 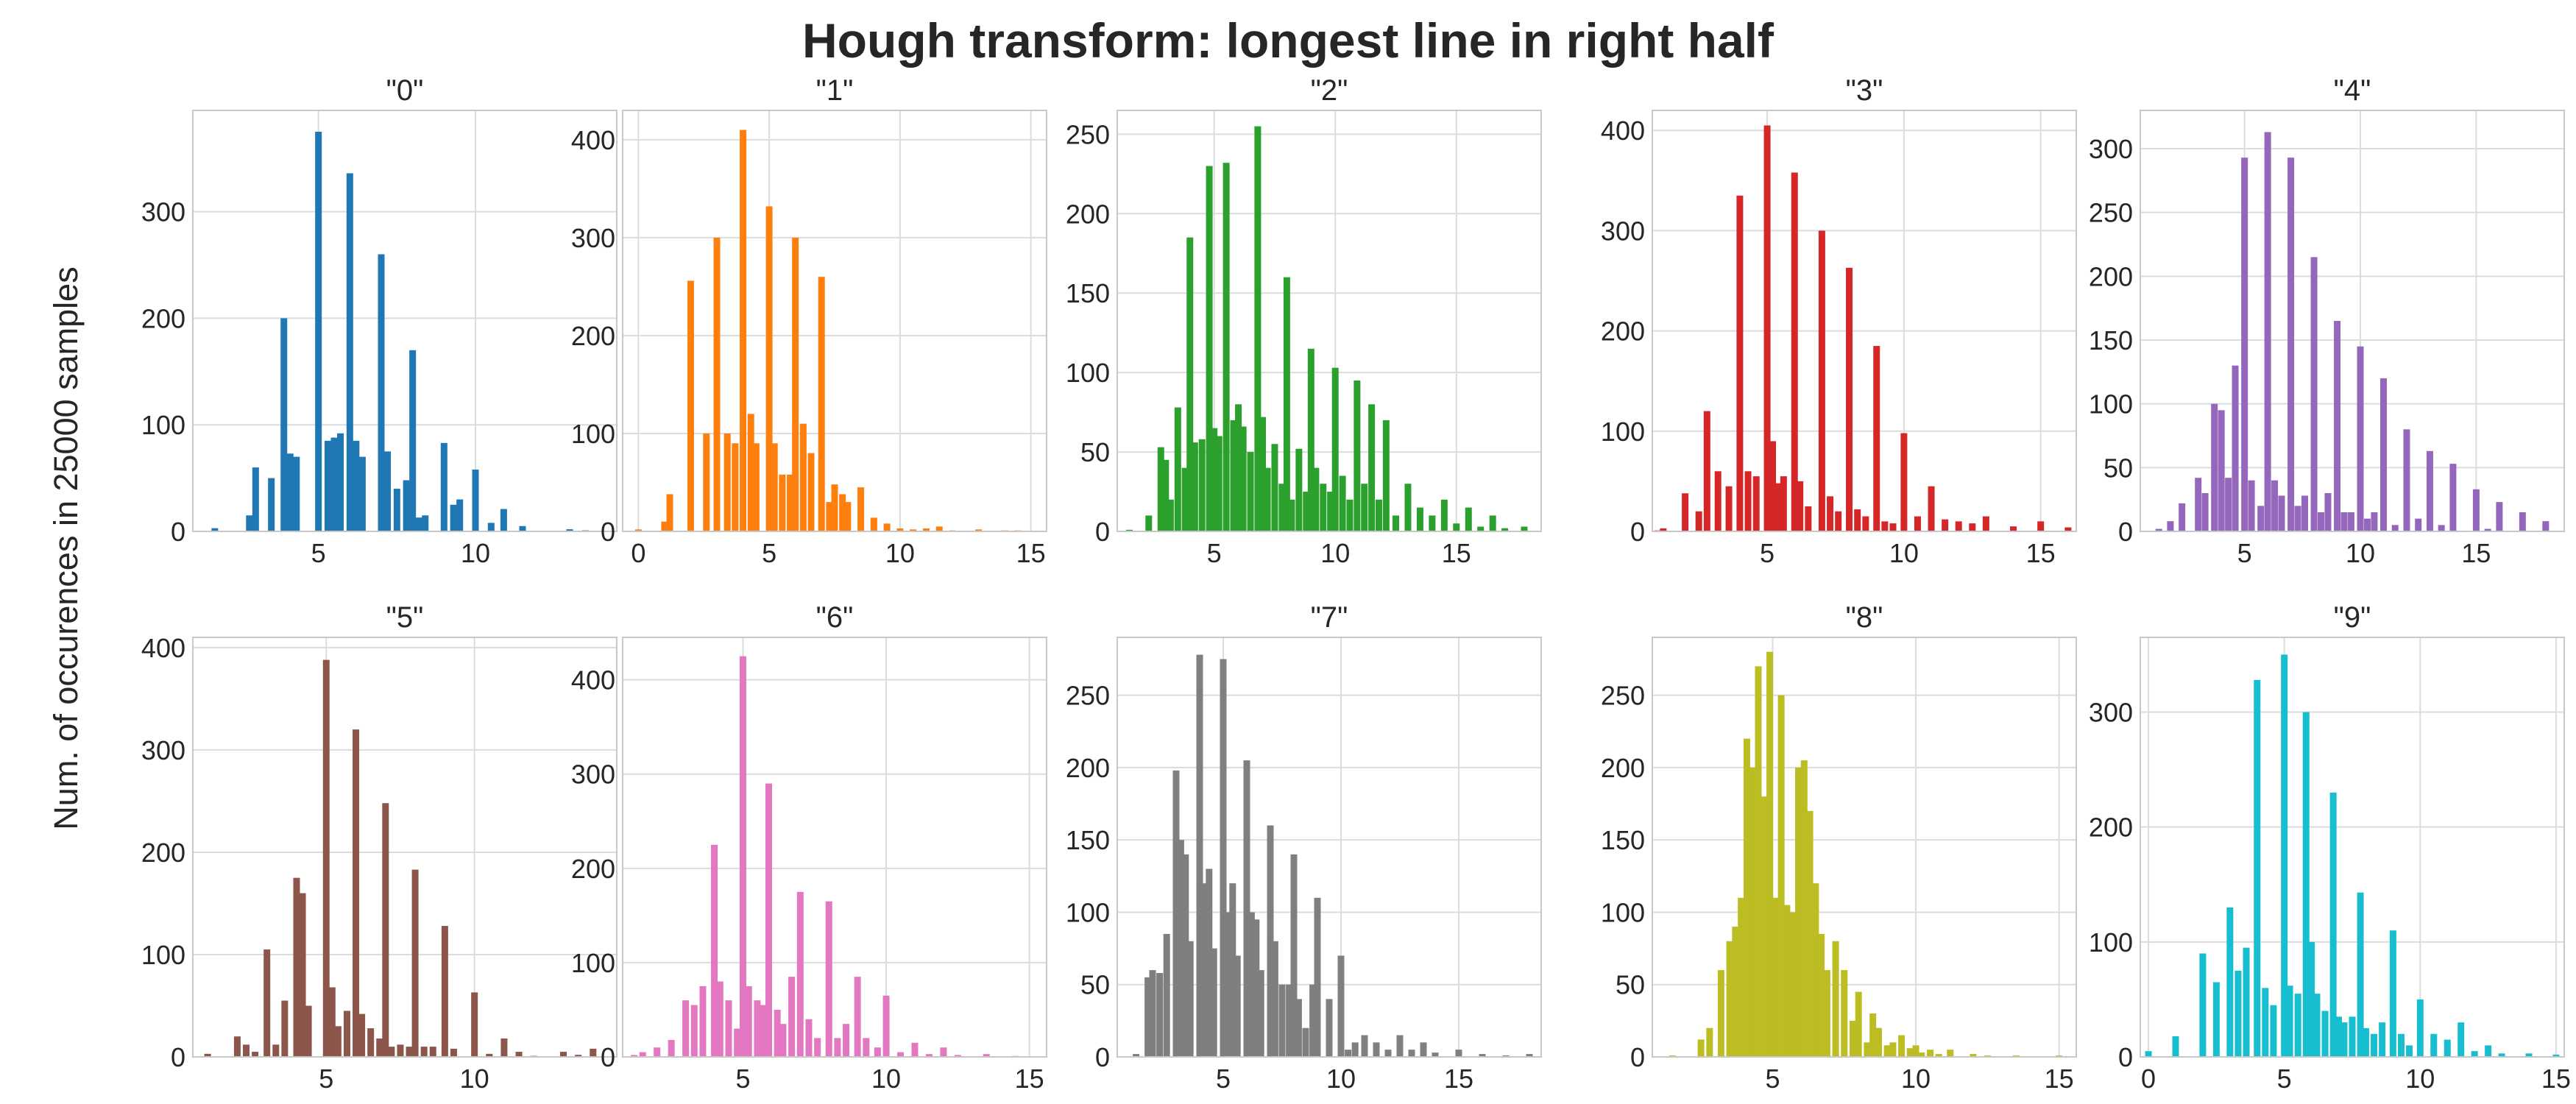 What do you see at coordinates (1456, 553) in the screenshot?
I see `x-tick-label: 15` at bounding box center [1456, 553].